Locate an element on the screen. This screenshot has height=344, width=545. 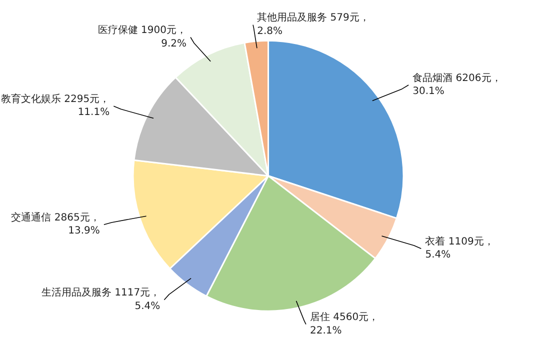
slice-label: 教育文化娱乐 2295元， 11.1% is located at coordinates (55, 105).